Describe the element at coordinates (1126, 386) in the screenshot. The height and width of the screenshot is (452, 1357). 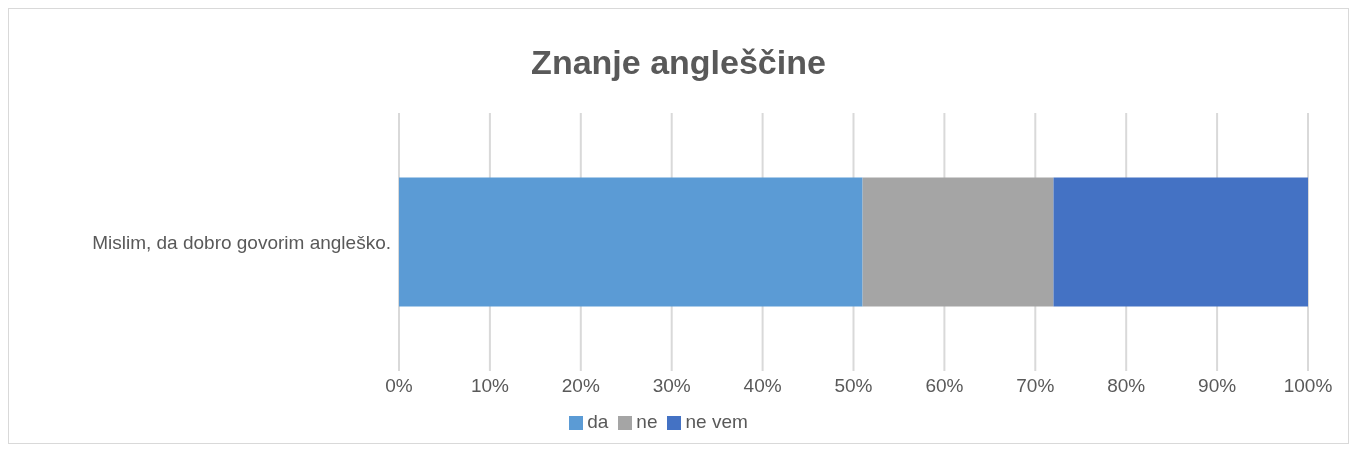
I see `x-tick-label: 80%` at that location.